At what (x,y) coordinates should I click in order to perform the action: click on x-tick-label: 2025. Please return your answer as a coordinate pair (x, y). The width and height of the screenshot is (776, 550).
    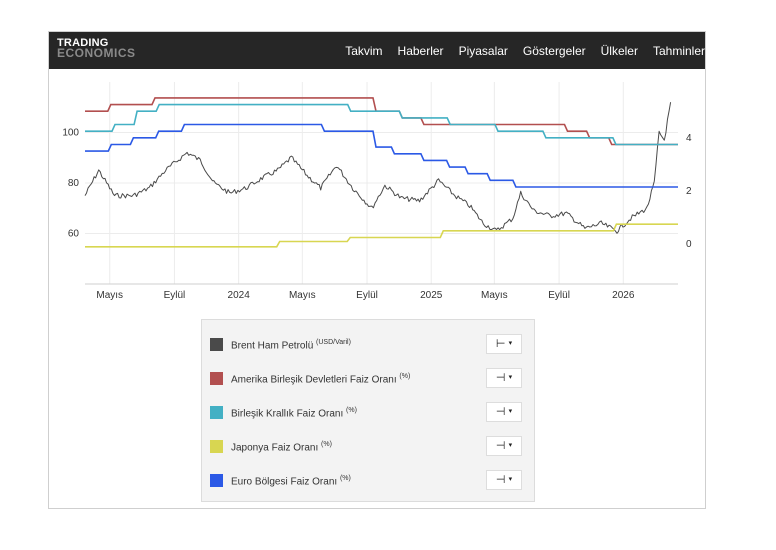
    Looking at the image, I should click on (431, 295).